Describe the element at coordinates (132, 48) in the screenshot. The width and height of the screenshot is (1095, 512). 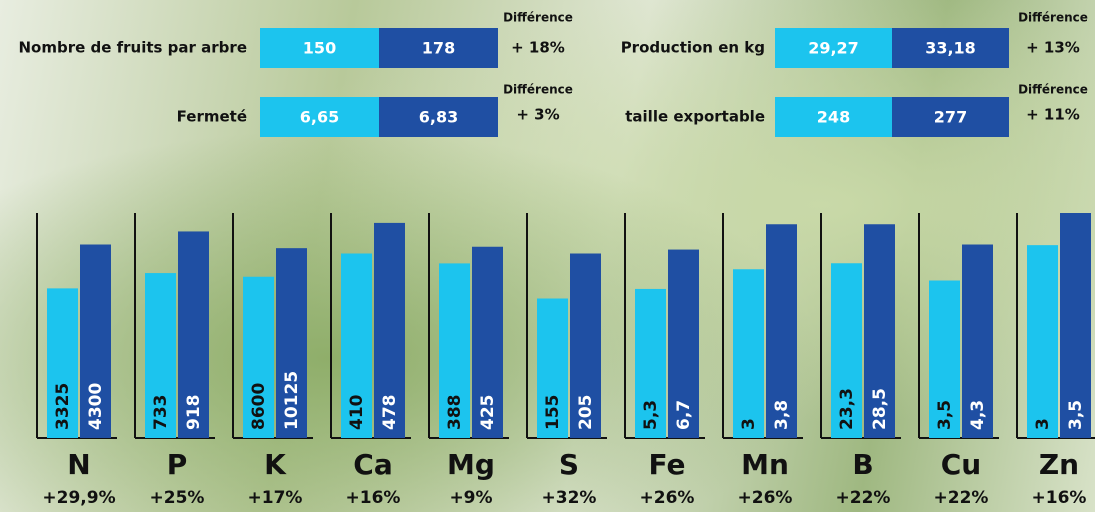
I see `comparison-label: Nombre de fruits par arbre` at that location.